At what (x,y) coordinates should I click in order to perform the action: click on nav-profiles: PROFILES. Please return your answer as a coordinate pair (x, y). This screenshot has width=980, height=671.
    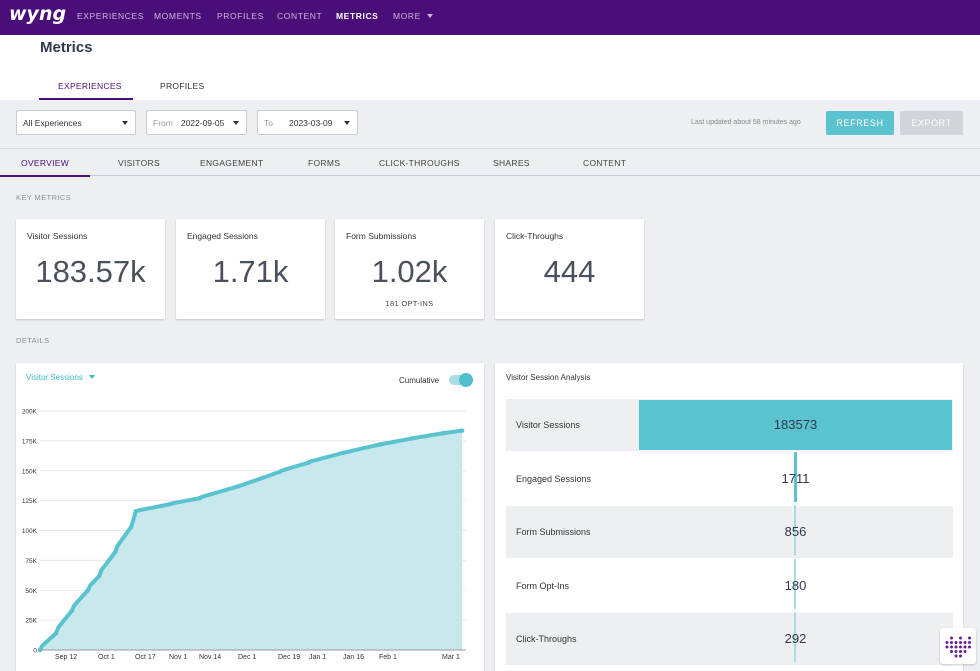
    Looking at the image, I should click on (240, 16).